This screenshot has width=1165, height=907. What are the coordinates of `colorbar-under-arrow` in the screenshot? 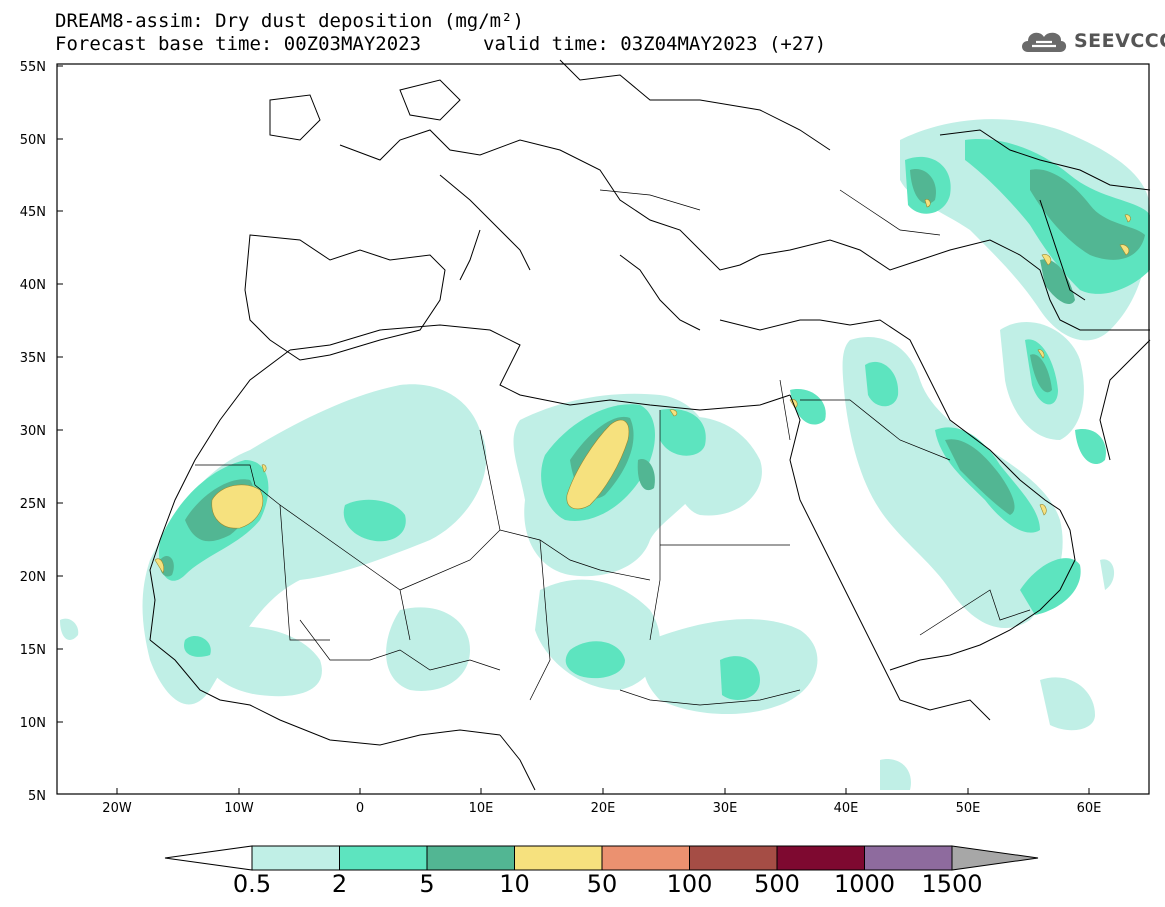 It's located at (208, 858).